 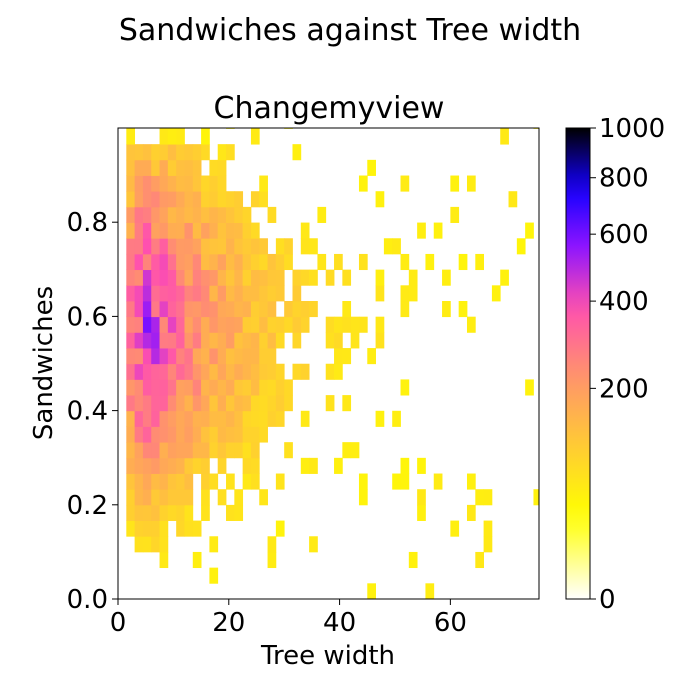 What do you see at coordinates (624, 179) in the screenshot?
I see `colorbar-tick-label: 800` at bounding box center [624, 179].